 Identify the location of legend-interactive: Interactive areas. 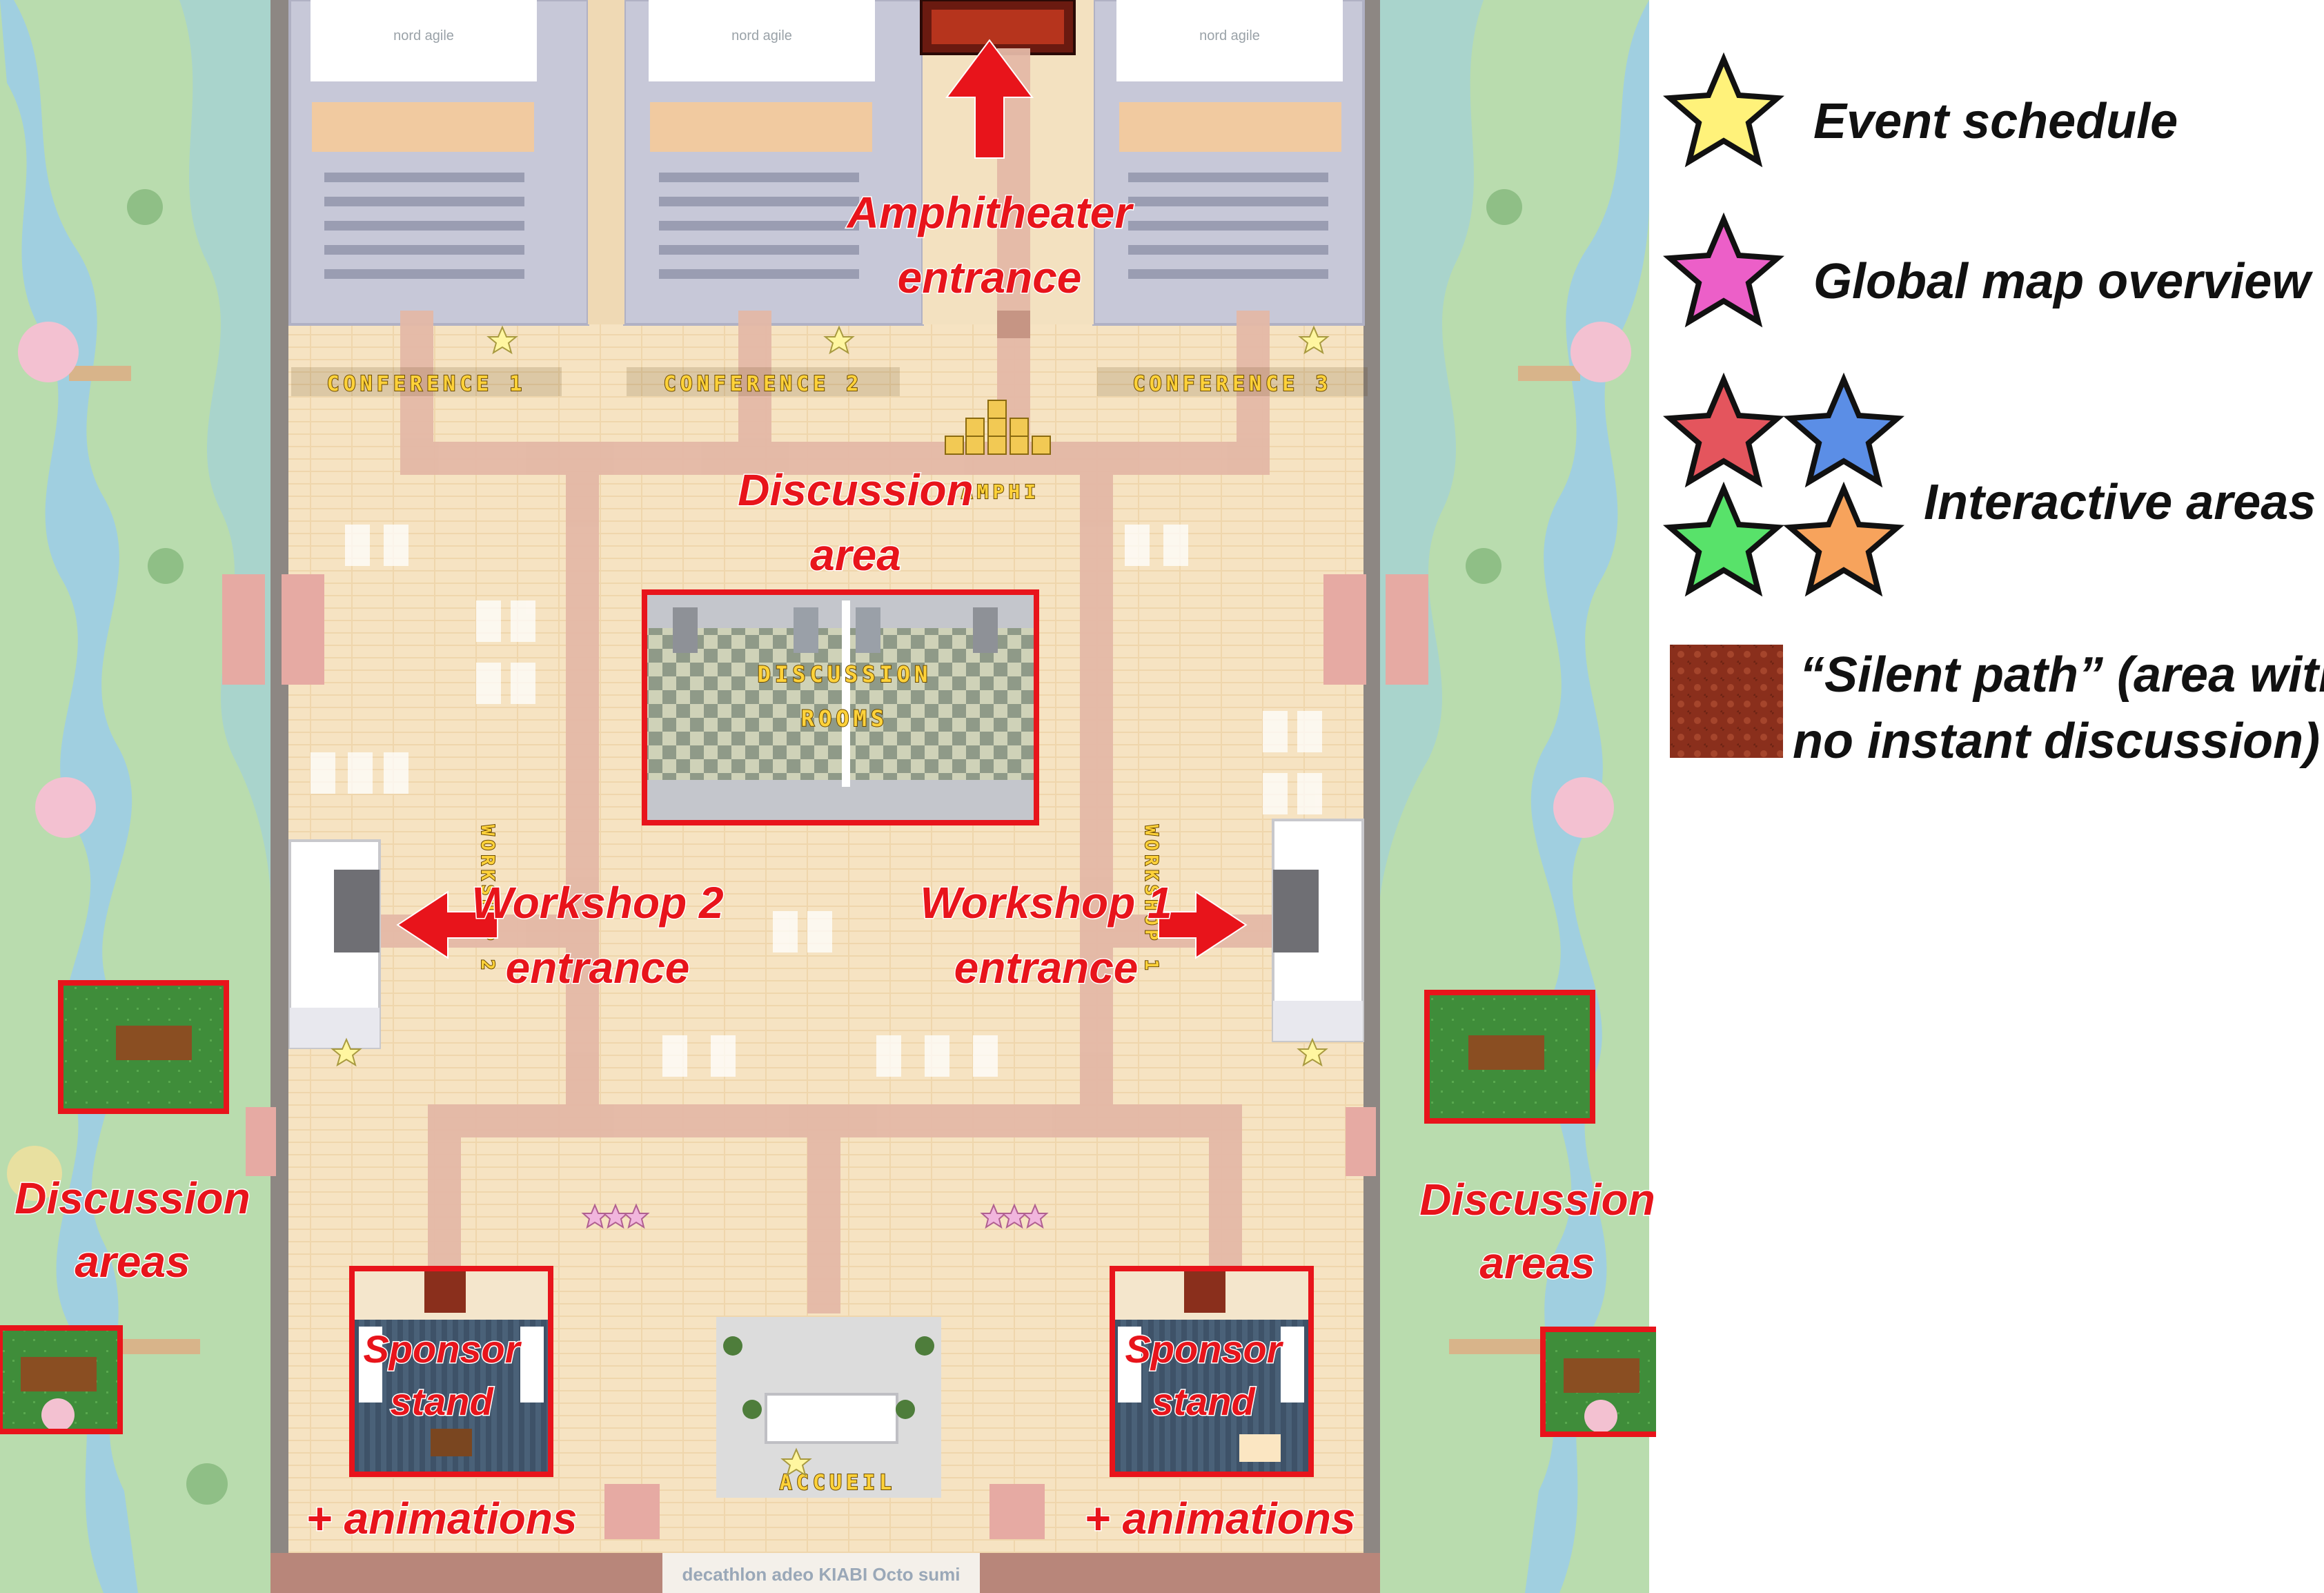
(2120, 502).